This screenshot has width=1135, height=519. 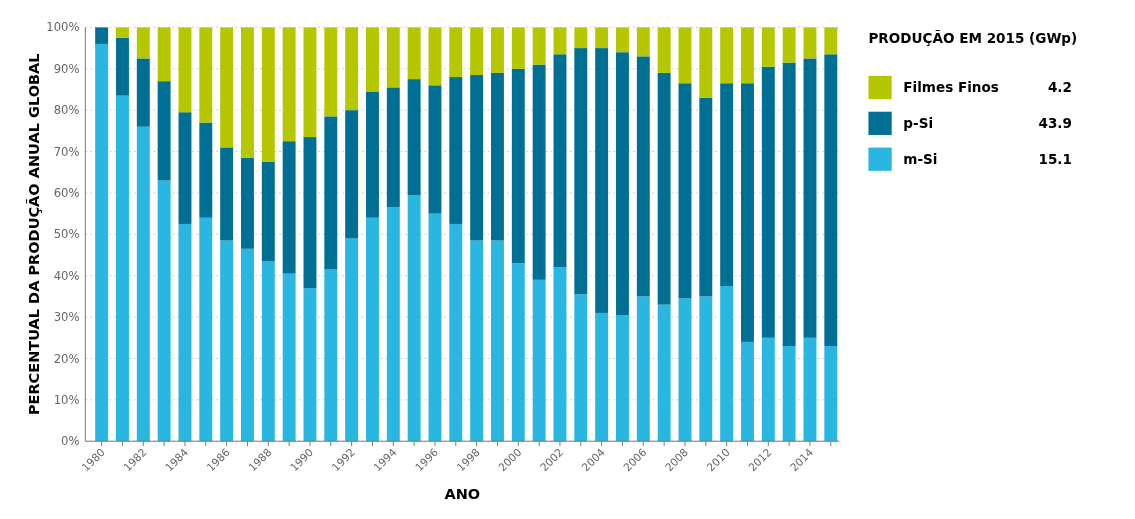 I want to click on y-tick-label: 50%, so click(x=66, y=234).